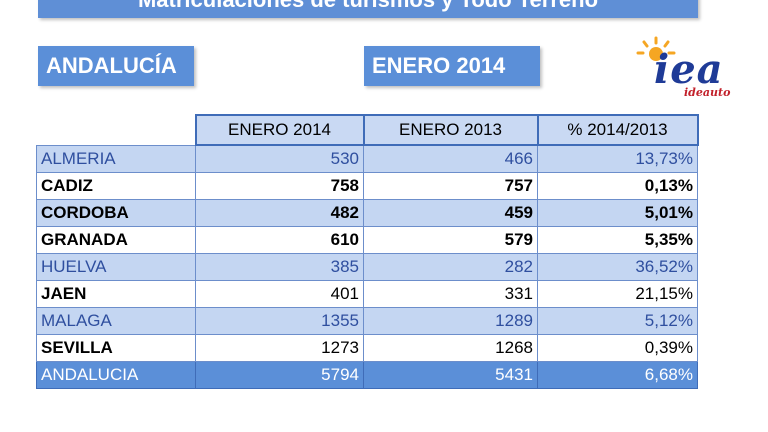  I want to click on value-2014: 385, so click(279, 267).